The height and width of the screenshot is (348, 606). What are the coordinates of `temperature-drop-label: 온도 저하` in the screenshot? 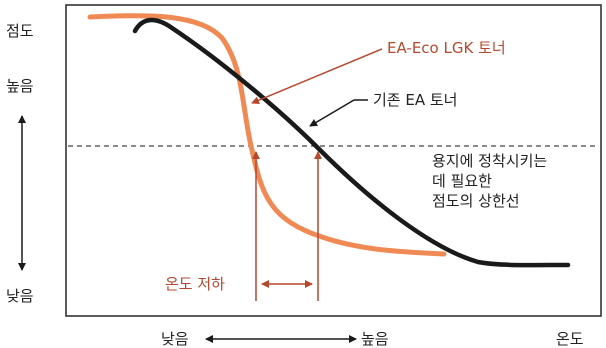 It's located at (195, 284).